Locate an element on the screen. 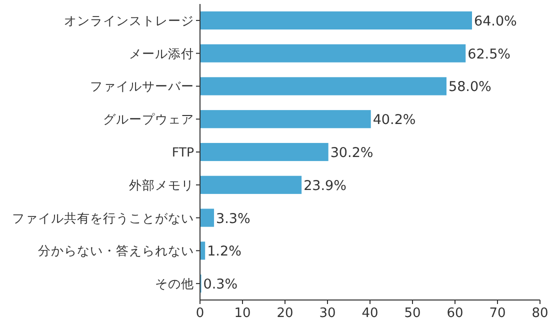  data-label: 30.2% is located at coordinates (352, 153).